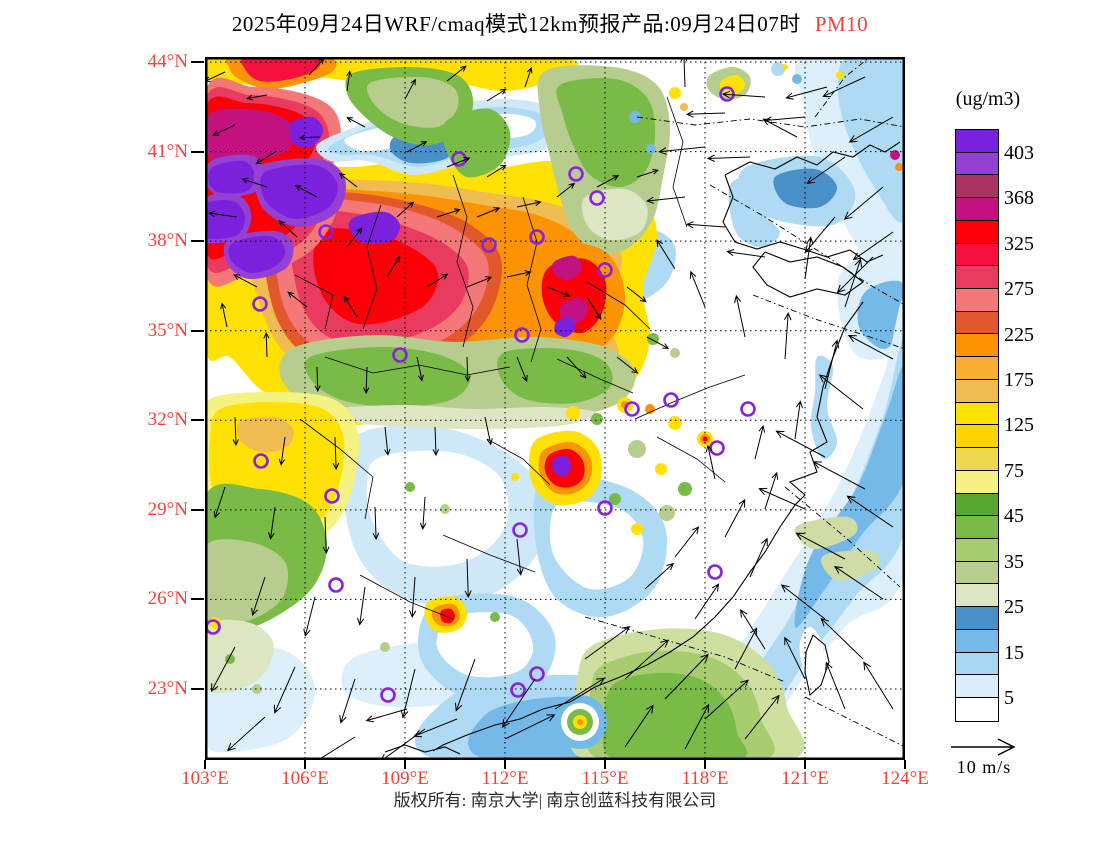  Describe the element at coordinates (605, 778) in the screenshot. I see `lon-tick-label: 115°E` at that location.